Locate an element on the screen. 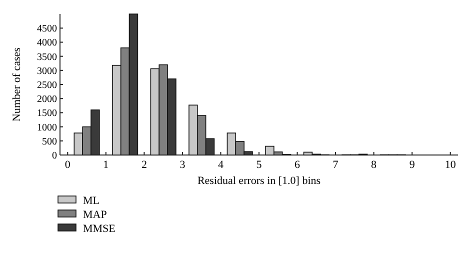  y-tick-label: 4500 is located at coordinates (47, 29).